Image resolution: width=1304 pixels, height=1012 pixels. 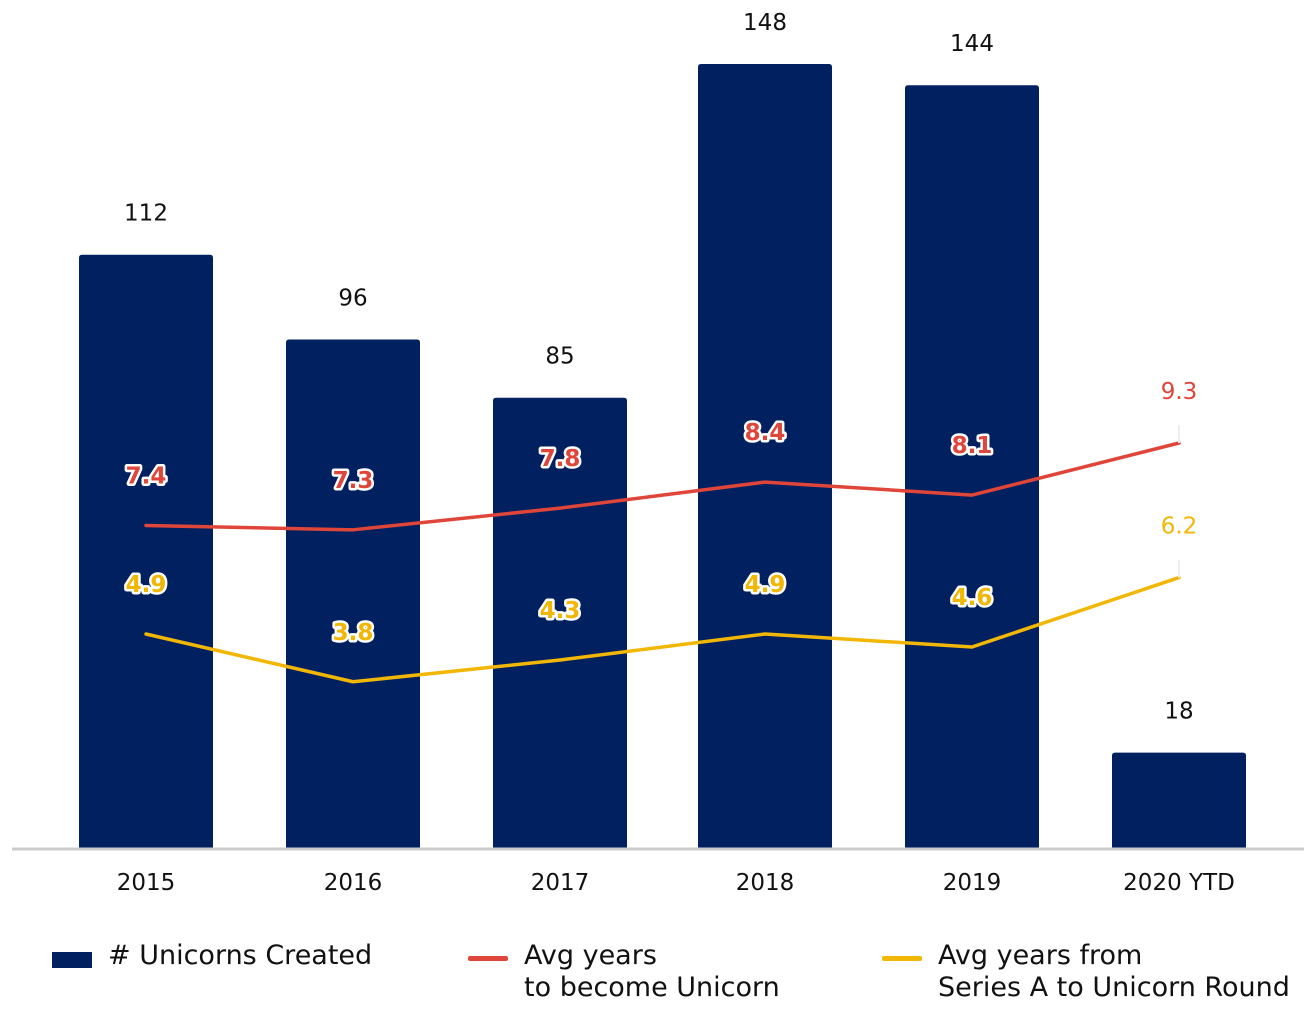 I want to click on bar-value-label: 85, so click(x=559, y=357).